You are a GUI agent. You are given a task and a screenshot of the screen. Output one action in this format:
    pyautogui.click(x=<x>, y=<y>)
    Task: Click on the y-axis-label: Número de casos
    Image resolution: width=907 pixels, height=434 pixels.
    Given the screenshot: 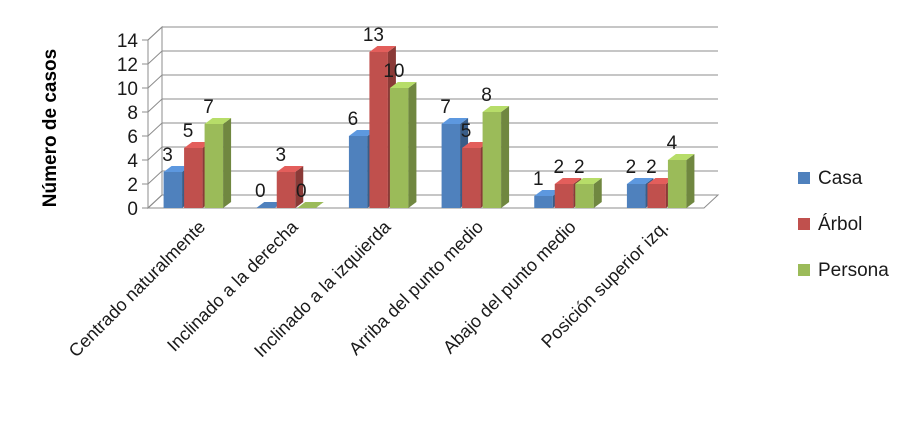 What is the action you would take?
    pyautogui.click(x=50, y=128)
    